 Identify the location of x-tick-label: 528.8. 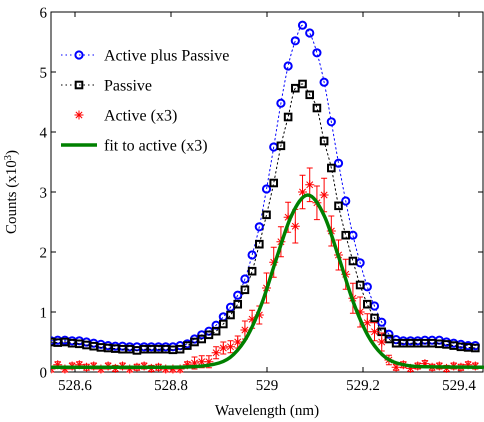
(171, 386).